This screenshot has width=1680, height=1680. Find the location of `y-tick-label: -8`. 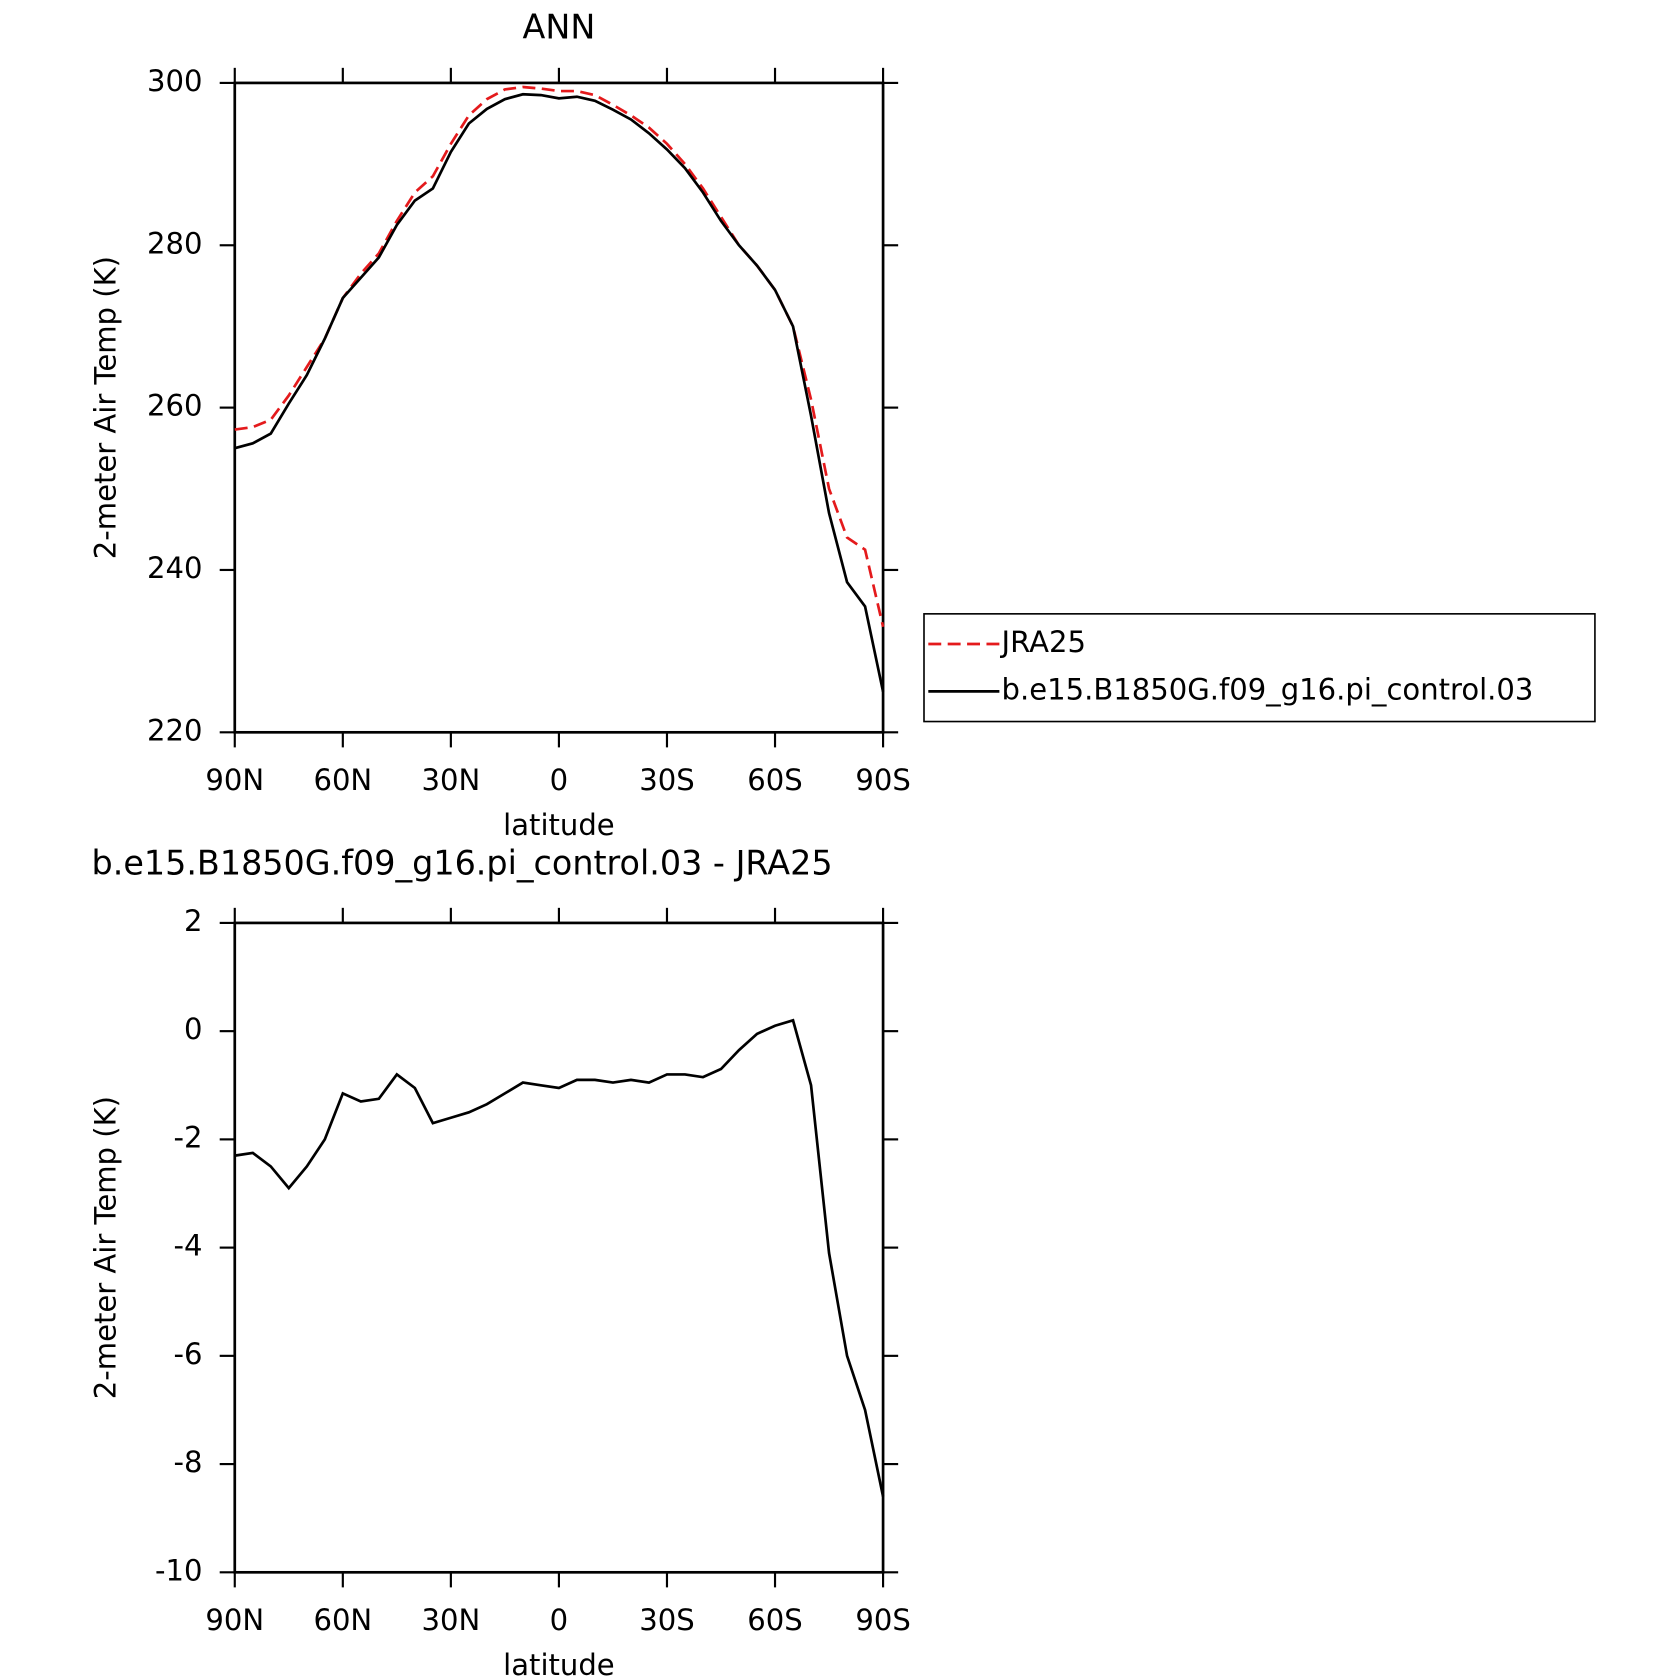

y-tick-label: -8 is located at coordinates (187, 1462).